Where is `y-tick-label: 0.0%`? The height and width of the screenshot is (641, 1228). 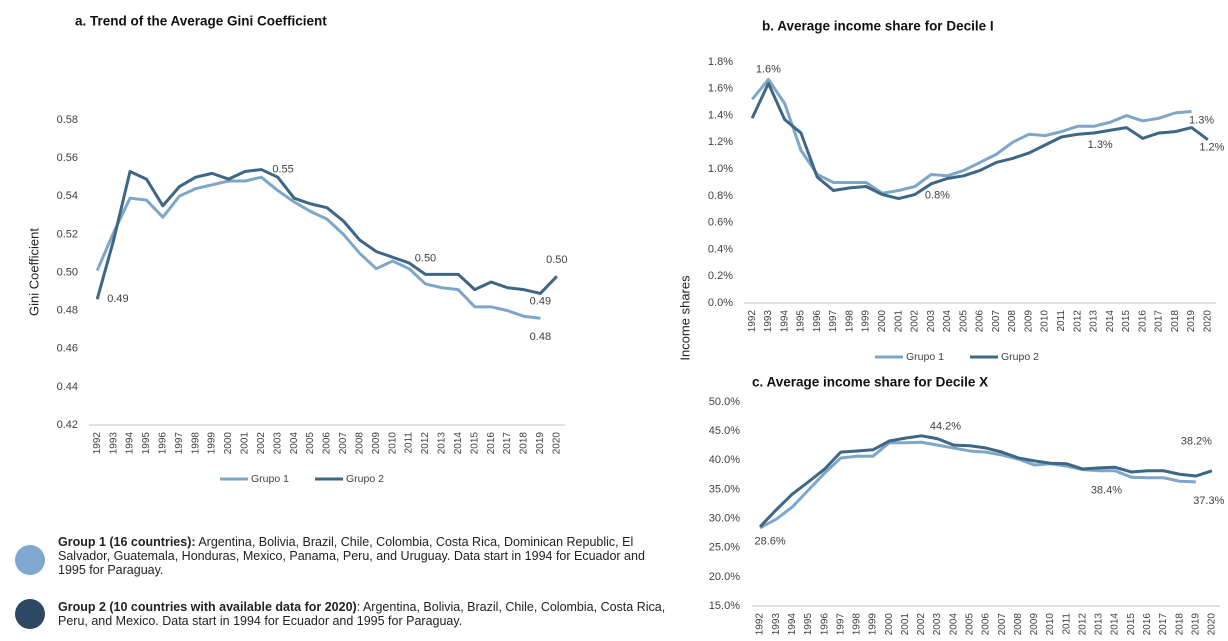
y-tick-label: 0.0% is located at coordinates (720, 303).